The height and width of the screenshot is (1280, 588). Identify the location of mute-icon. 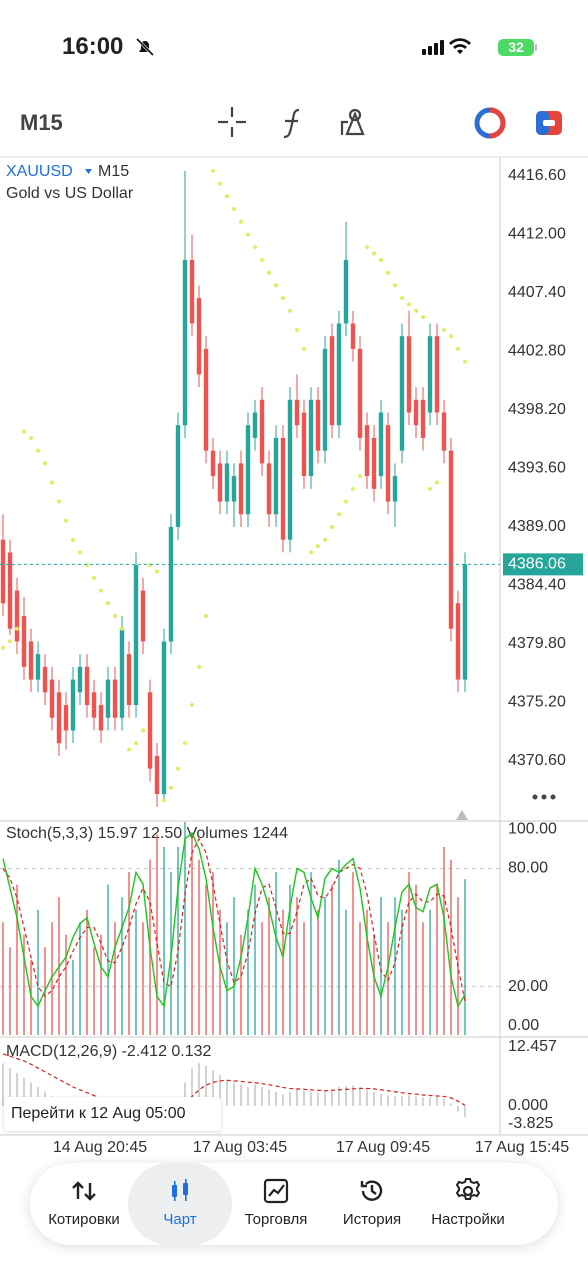
(145, 47).